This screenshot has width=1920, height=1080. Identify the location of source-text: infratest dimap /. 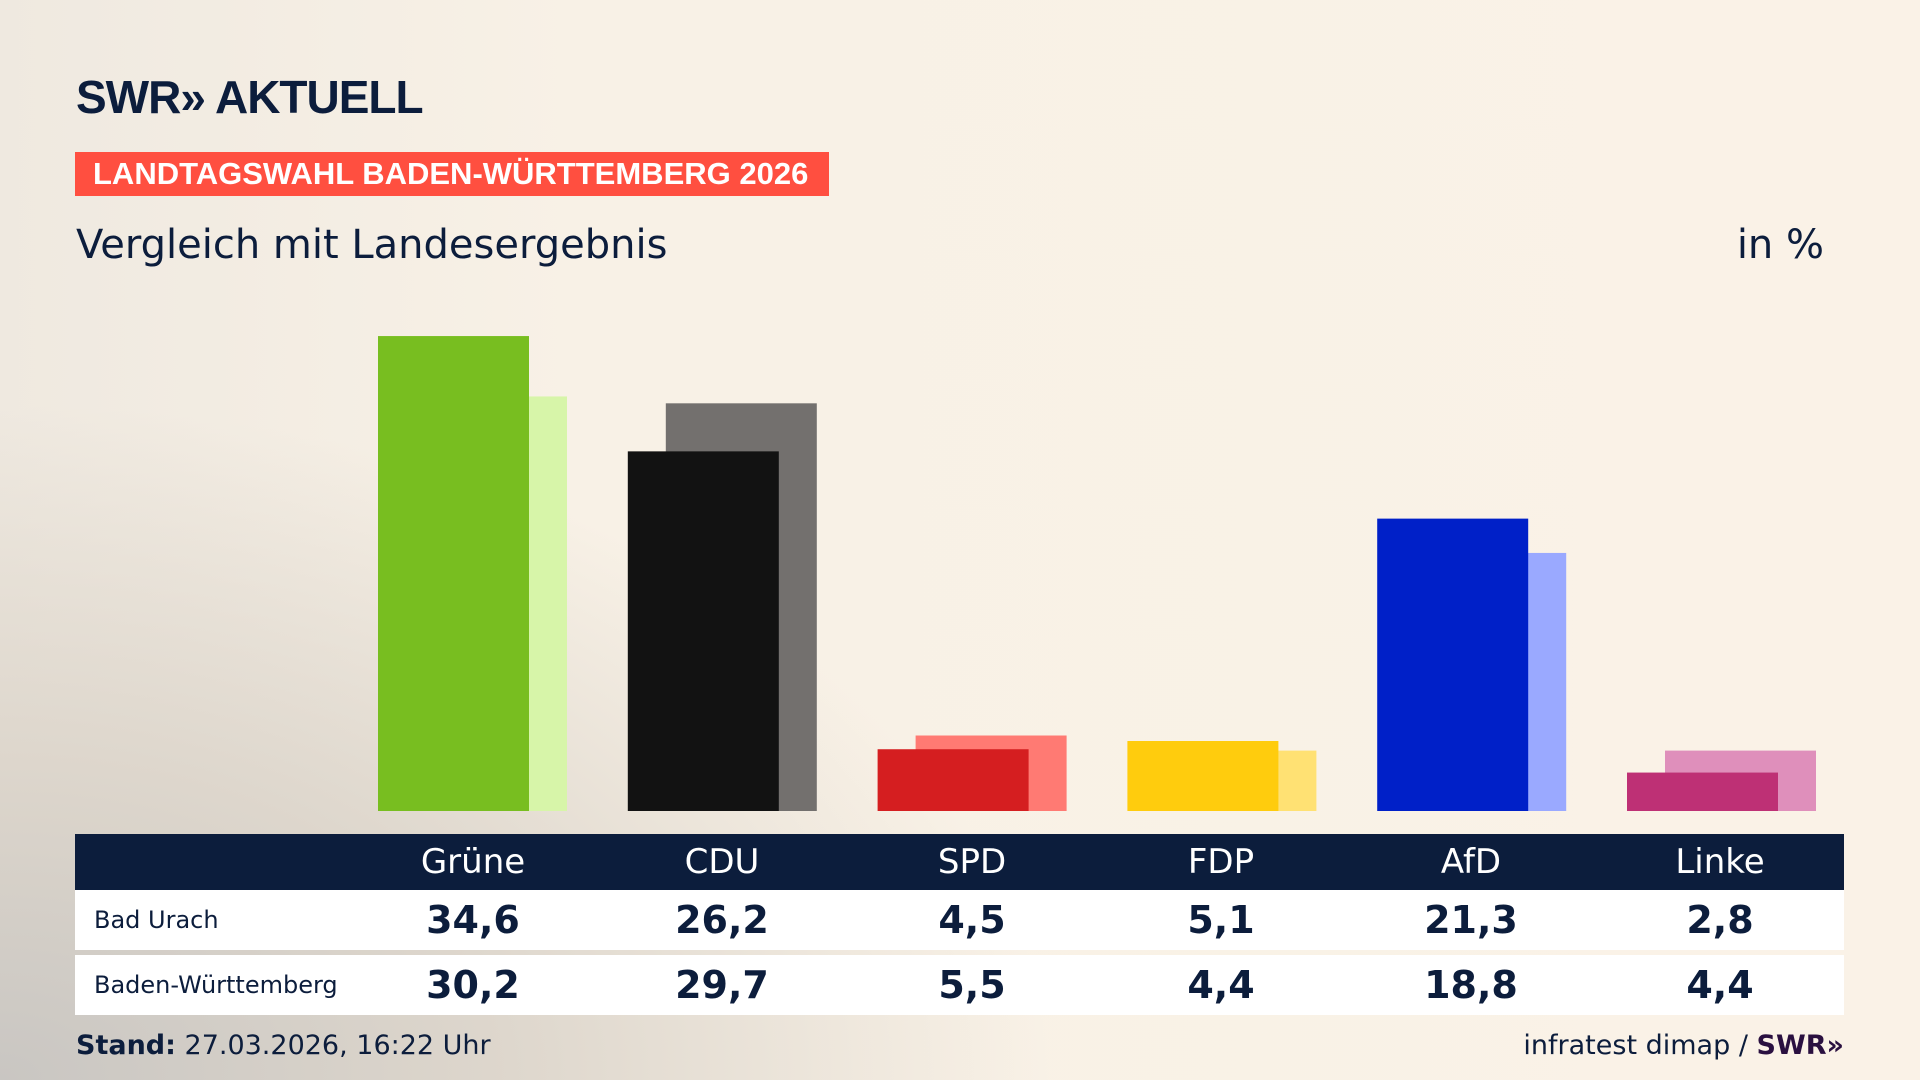
(1635, 1045).